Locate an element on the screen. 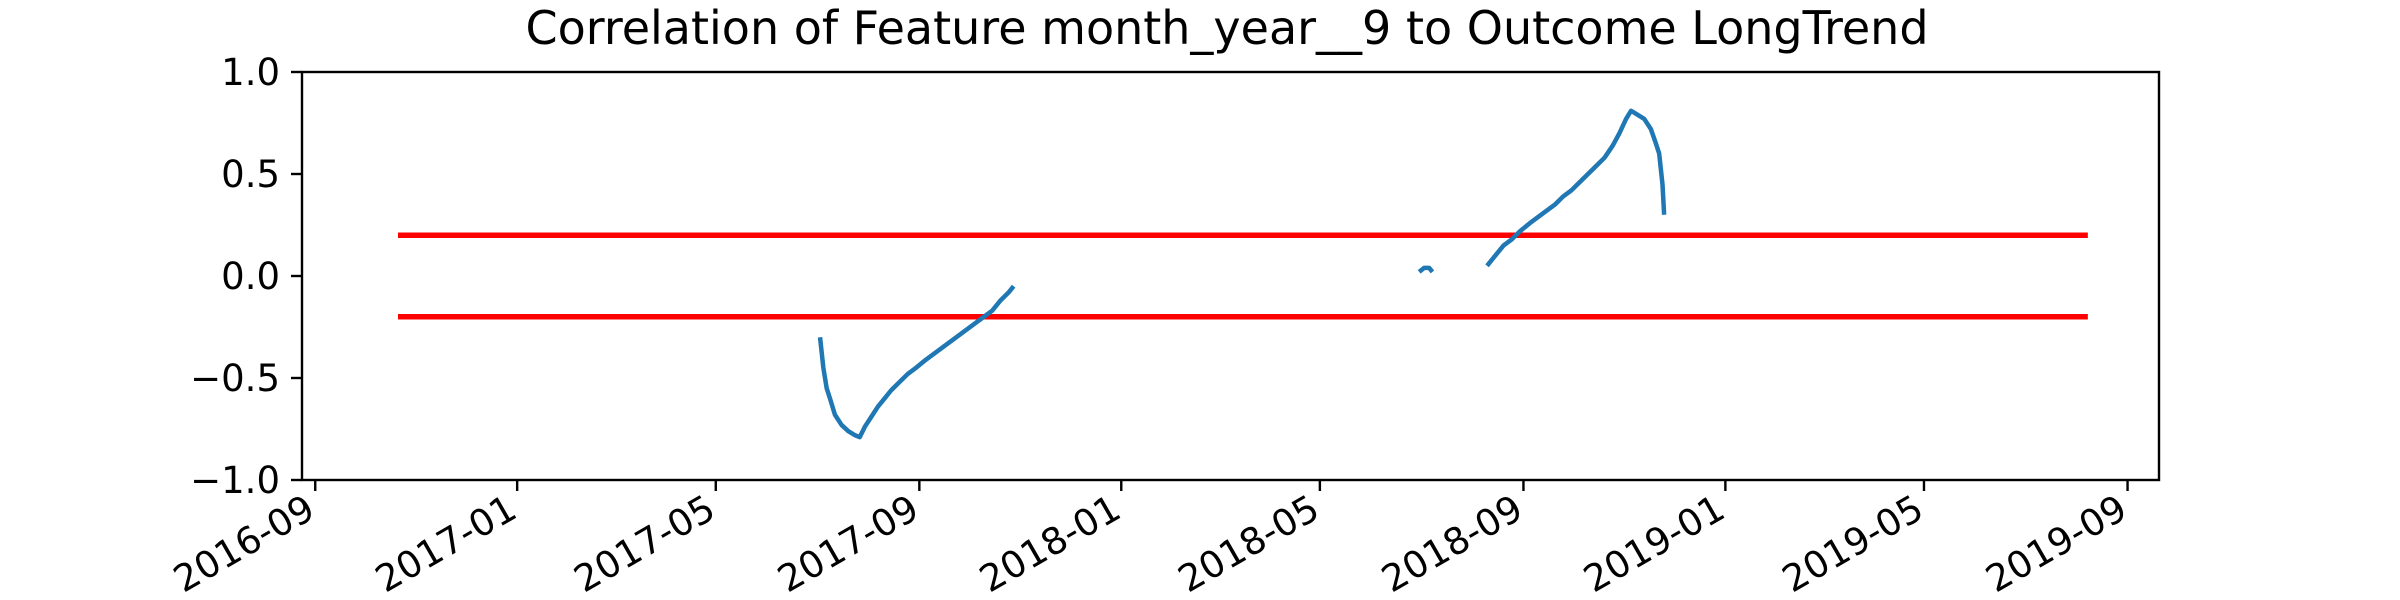  y-tick-label: −0.5 is located at coordinates (235, 378).